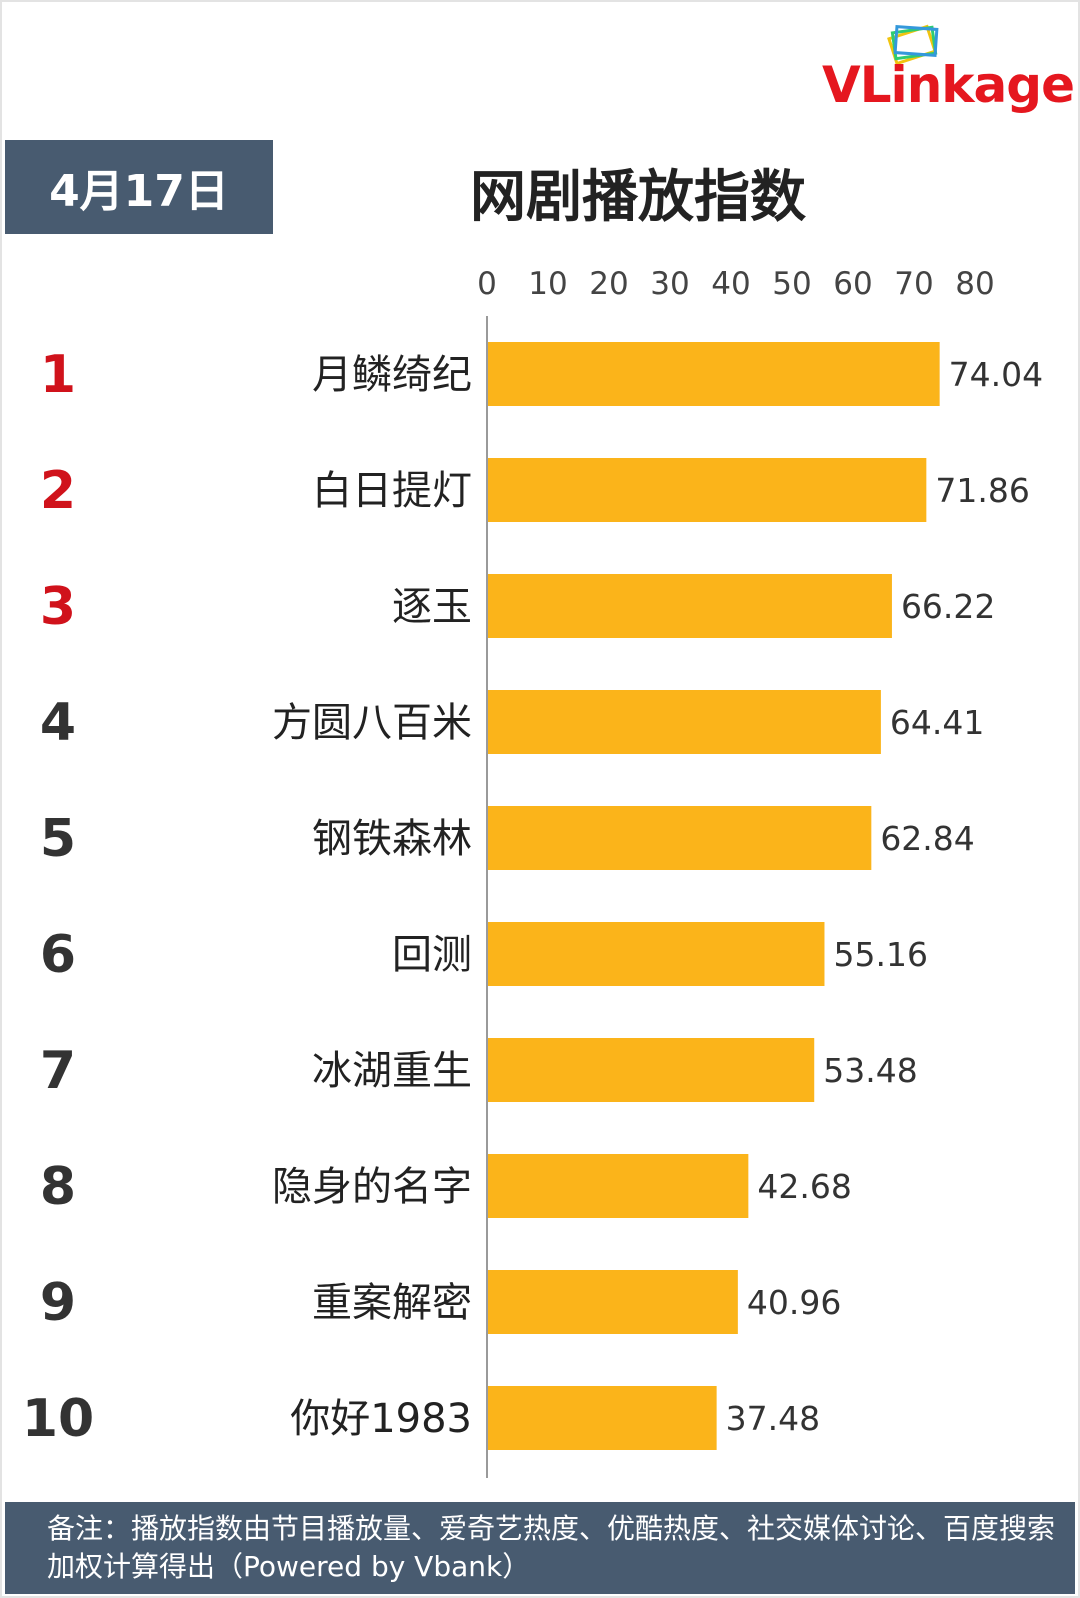 The height and width of the screenshot is (1598, 1080). What do you see at coordinates (392, 375) in the screenshot?
I see `category-label: 月鳞绮纪` at bounding box center [392, 375].